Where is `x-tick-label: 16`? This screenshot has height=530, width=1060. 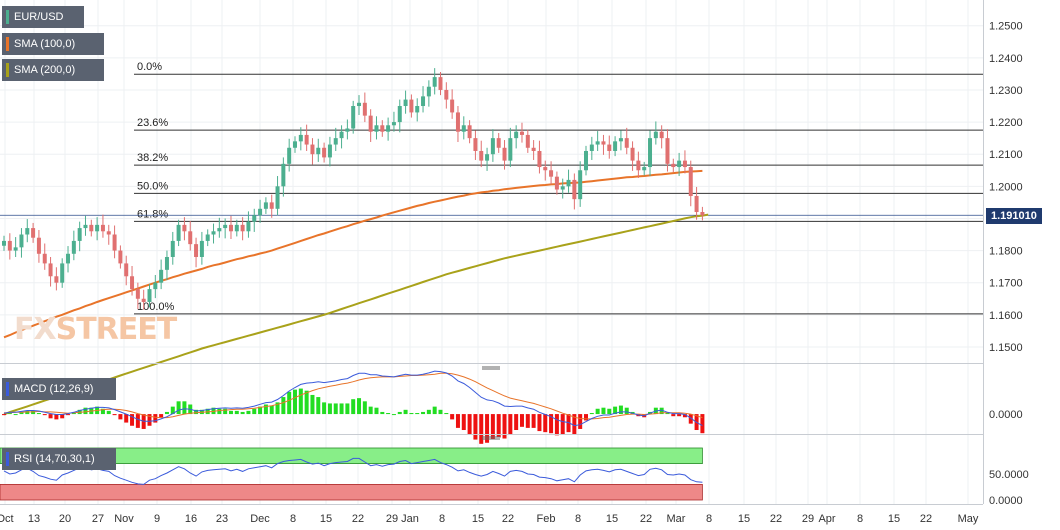
x-tick-label: 16 is located at coordinates (191, 519).